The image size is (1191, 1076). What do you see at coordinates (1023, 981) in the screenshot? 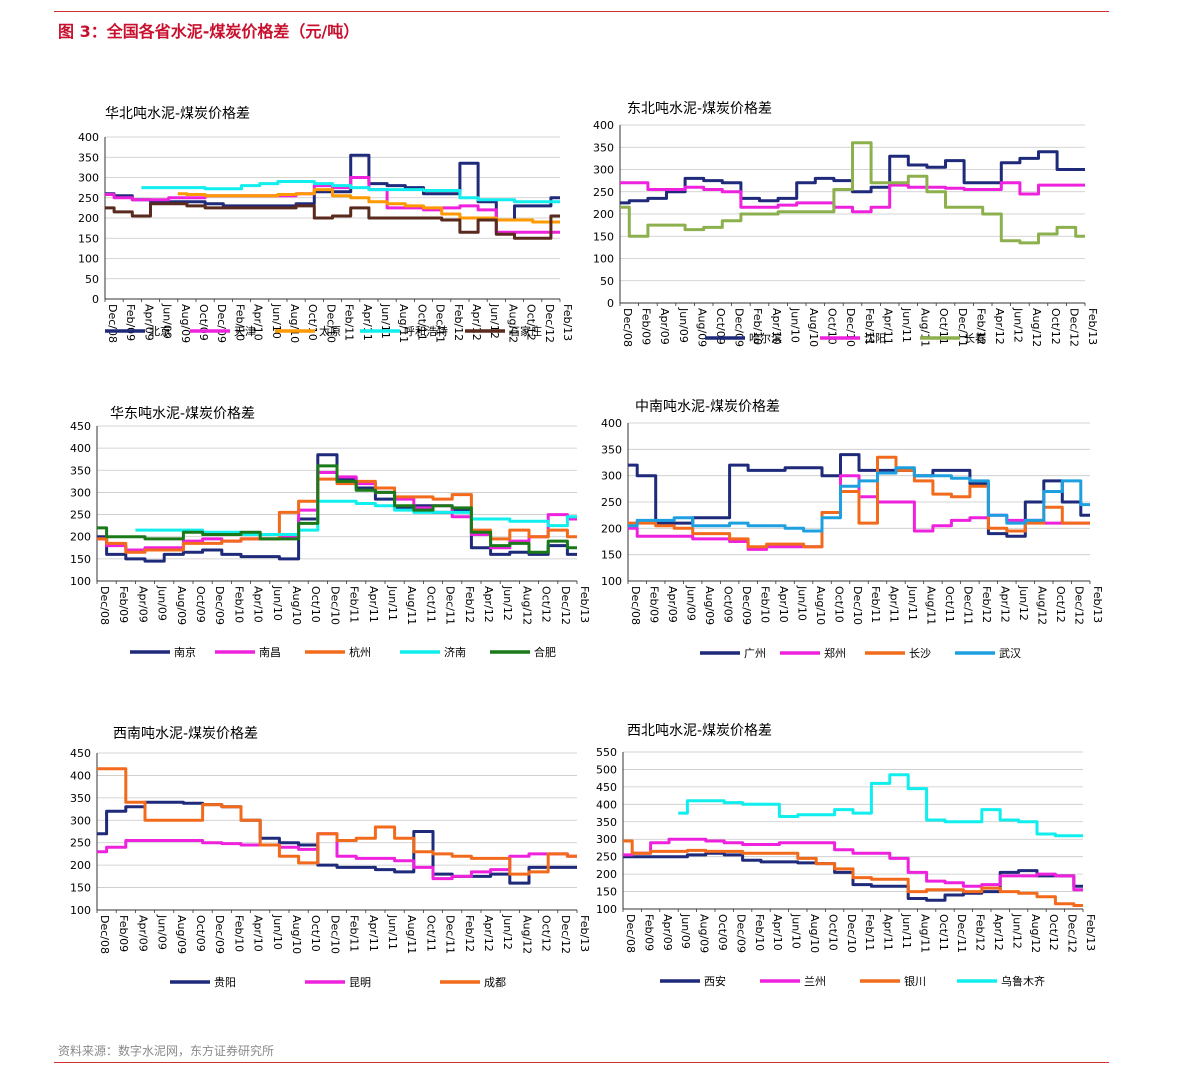
I see `legend-label: 乌鲁木齐` at bounding box center [1023, 981].